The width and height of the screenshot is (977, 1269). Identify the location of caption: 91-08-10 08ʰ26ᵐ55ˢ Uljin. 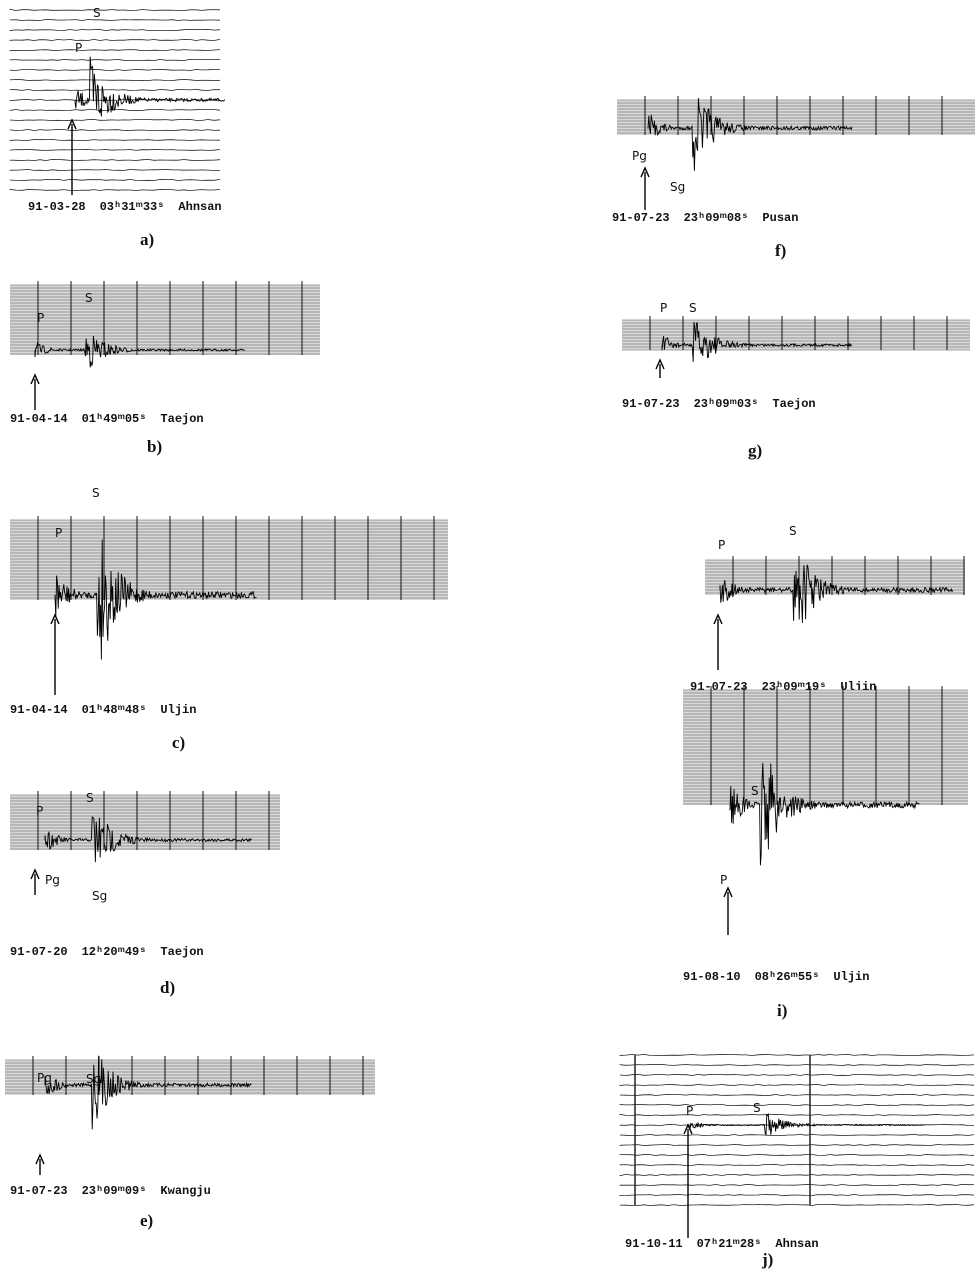
(776, 977).